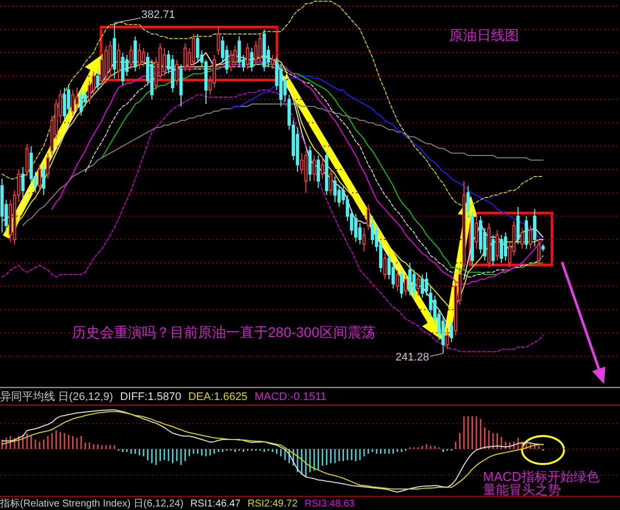  I want to click on series-label: DIFF:1.5870, so click(151, 397).